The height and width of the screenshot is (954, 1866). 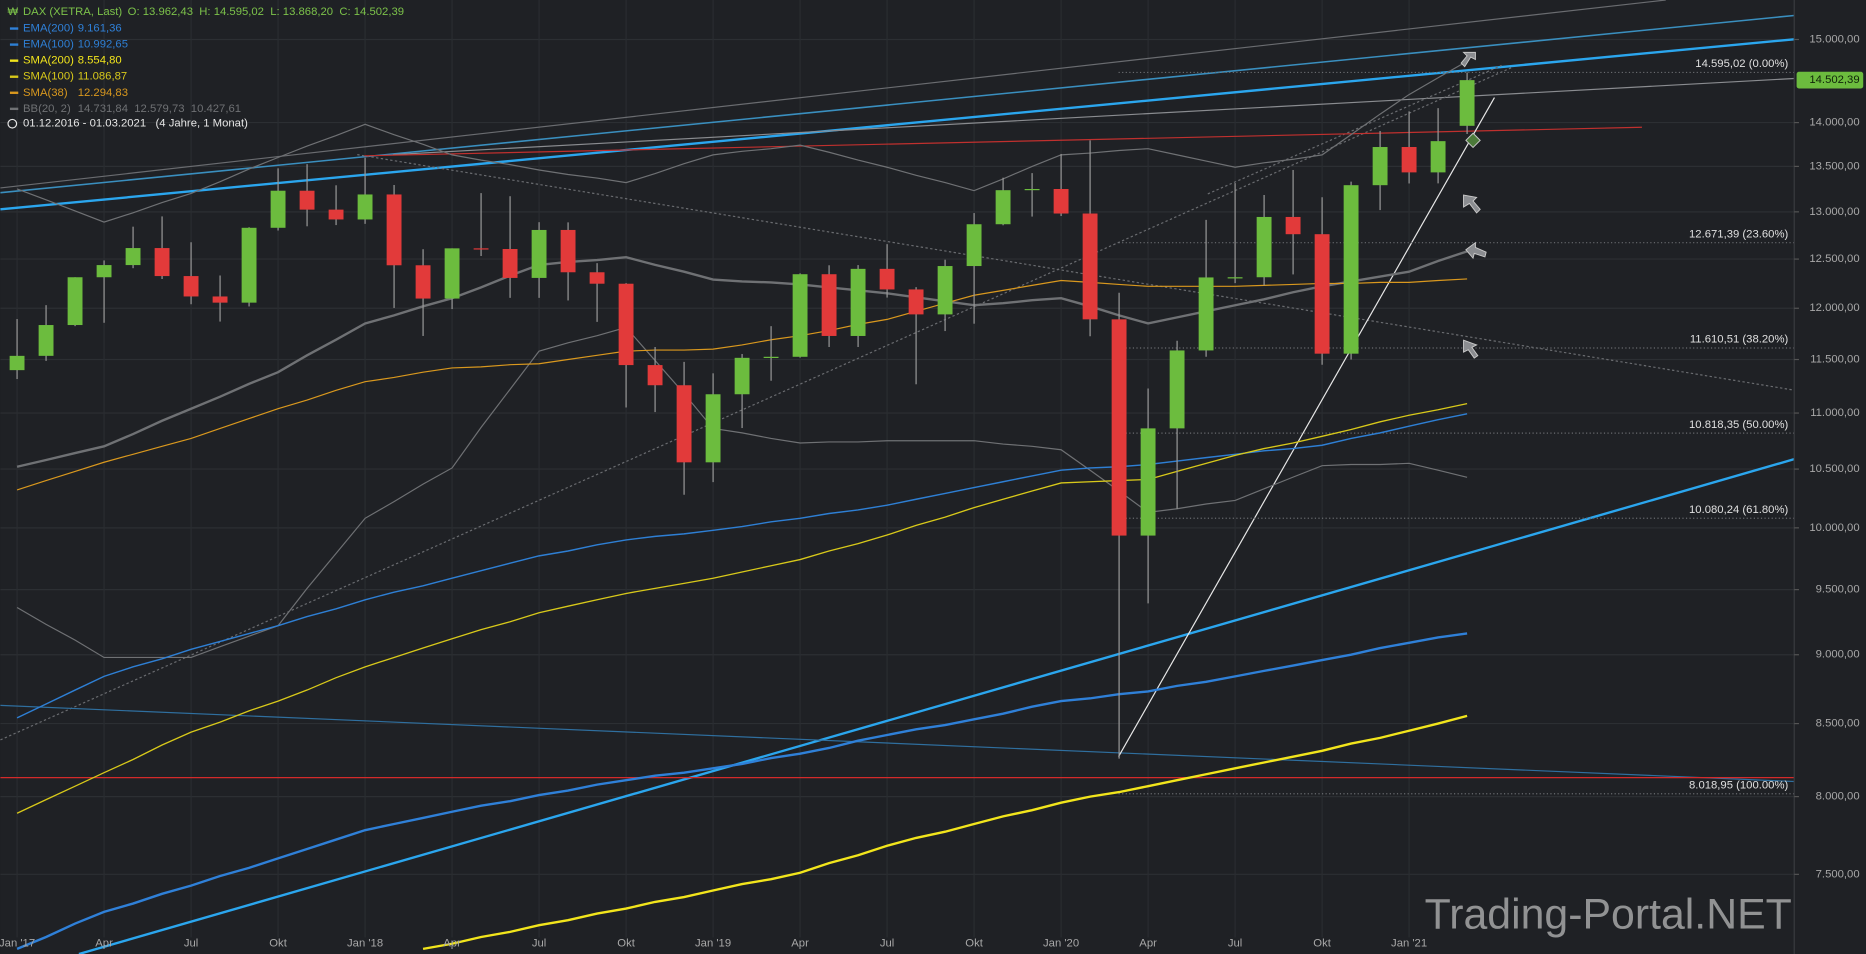 What do you see at coordinates (48, 29) in the screenshot?
I see `legend-name: EMA(200)` at bounding box center [48, 29].